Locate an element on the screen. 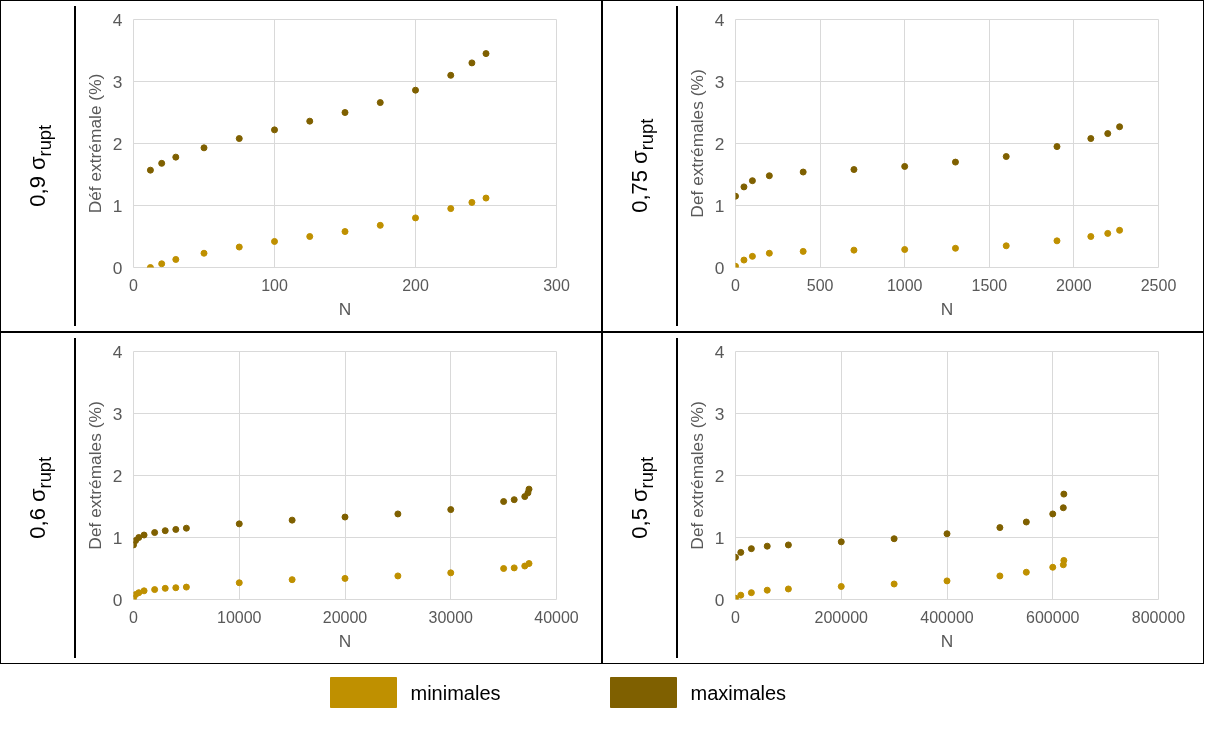 Image resolution: width=1214 pixels, height=745 pixels. x-tick-label: 800000 is located at coordinates (1158, 617).